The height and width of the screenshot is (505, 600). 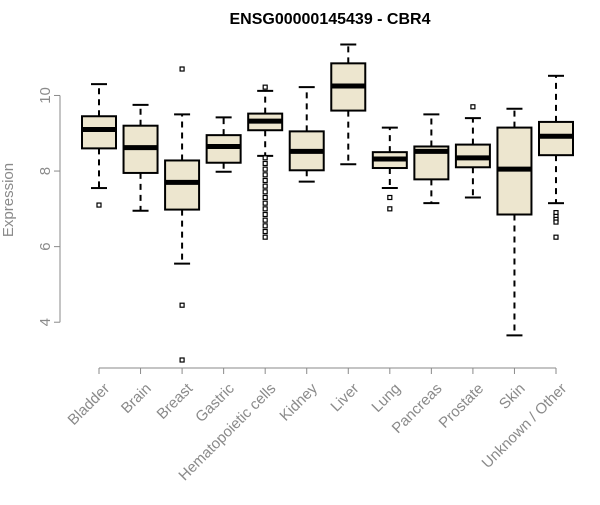 What do you see at coordinates (182, 214) in the screenshot?
I see `box-breast` at bounding box center [182, 214].